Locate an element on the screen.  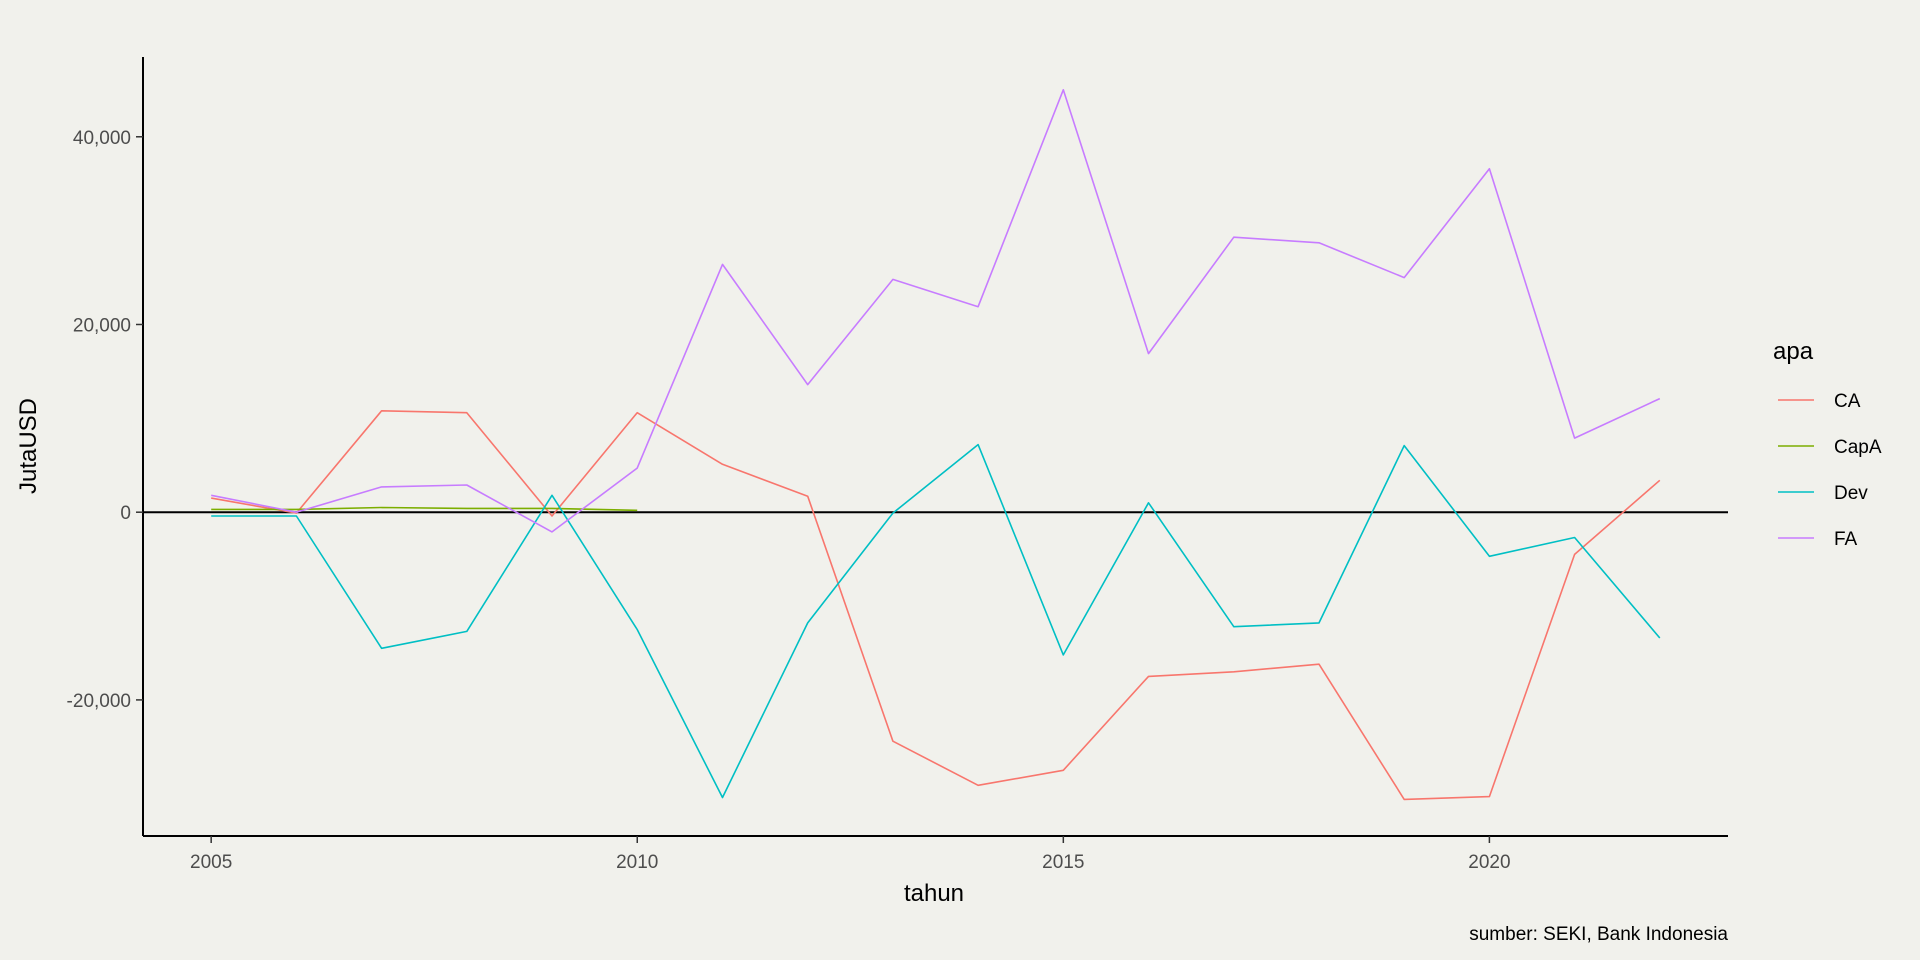
legend-label-dev: Dev is located at coordinates (1851, 493).